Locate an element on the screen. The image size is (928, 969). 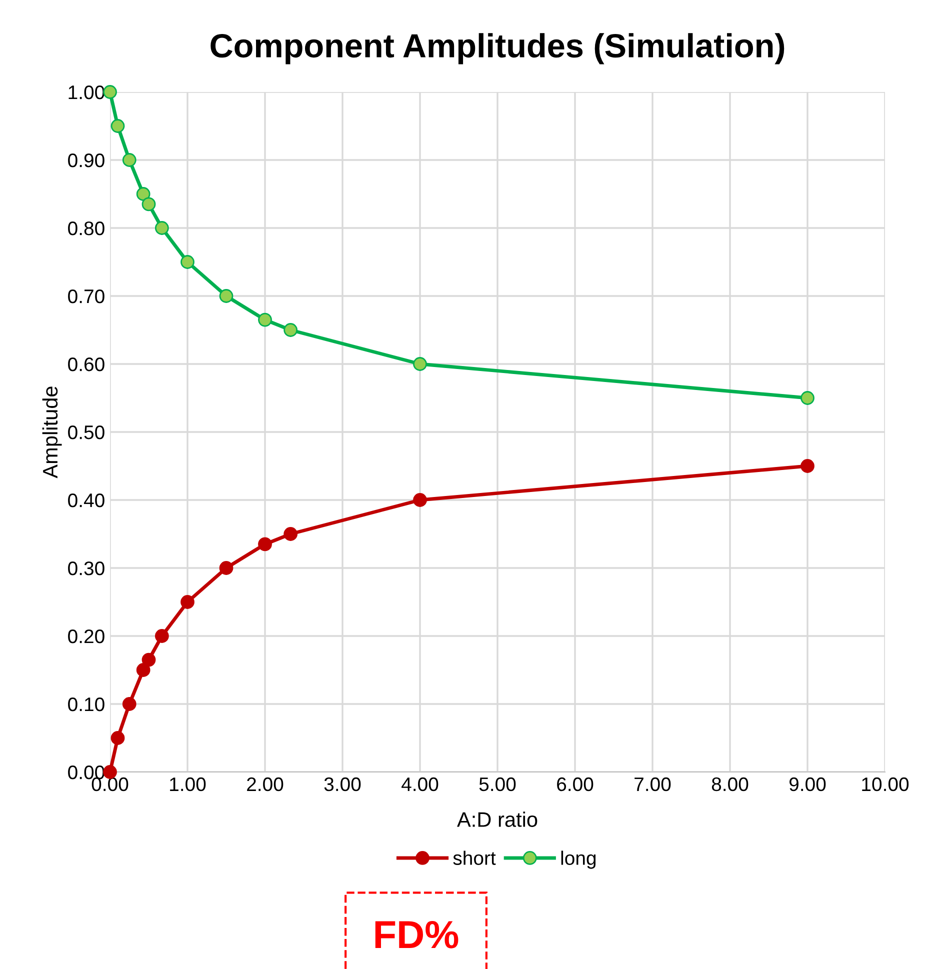
y-tick-label: 1.00 is located at coordinates (86, 92).